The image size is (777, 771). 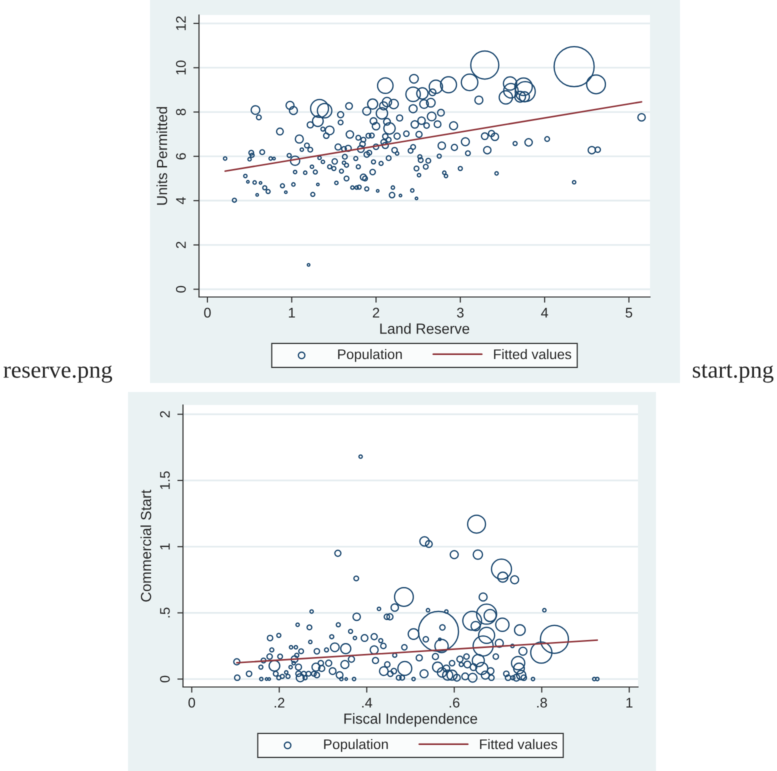 I want to click on y-axis-title: Commercial Start, so click(x=146, y=546).